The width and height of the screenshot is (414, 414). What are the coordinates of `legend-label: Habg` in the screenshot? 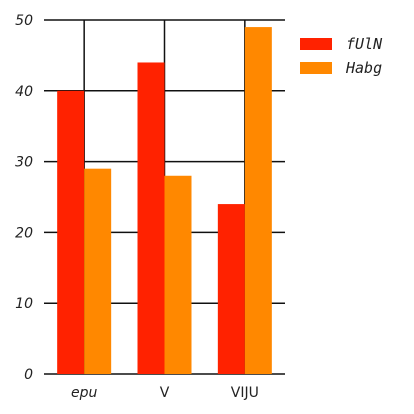 It's located at (363, 68).